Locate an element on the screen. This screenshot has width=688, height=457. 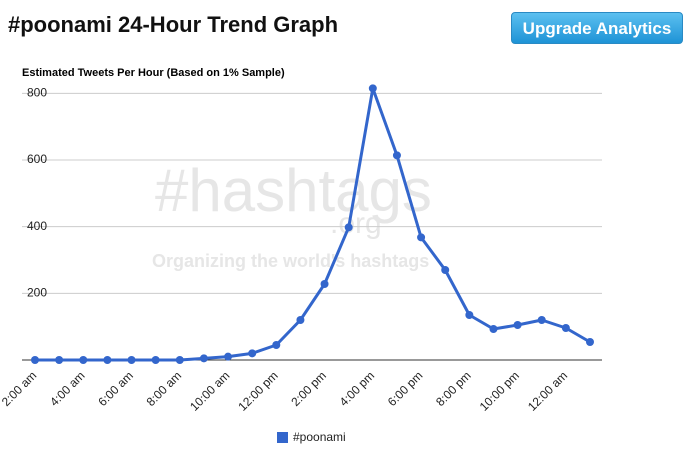
x-tick-label: 6:00 am is located at coordinates (115, 388).